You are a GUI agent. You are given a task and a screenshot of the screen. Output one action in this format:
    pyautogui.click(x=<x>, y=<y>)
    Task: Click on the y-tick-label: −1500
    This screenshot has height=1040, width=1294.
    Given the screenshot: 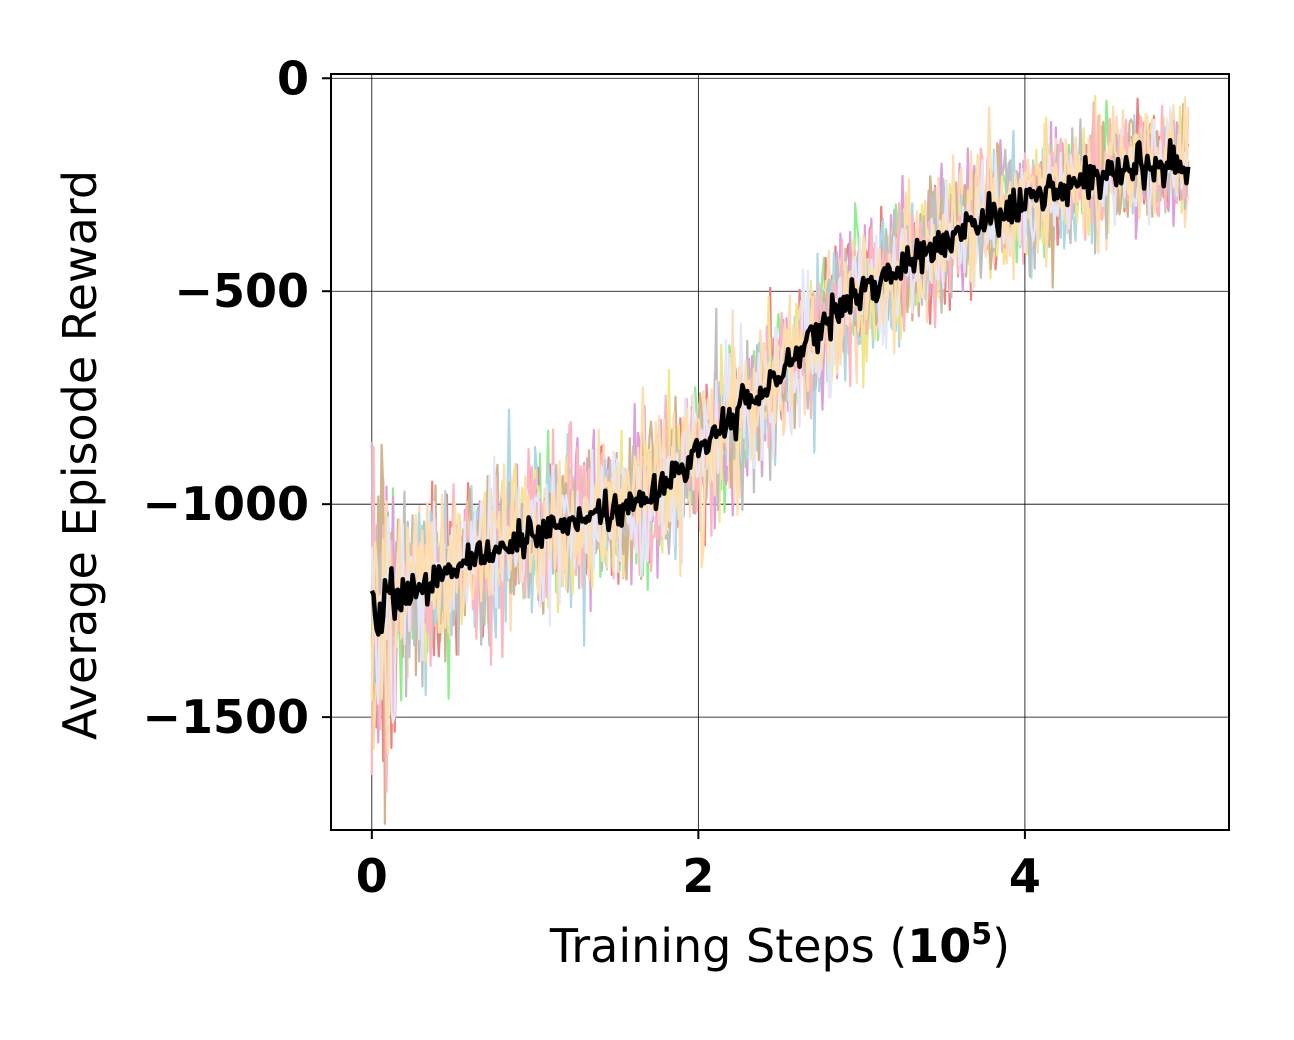 What is the action you would take?
    pyautogui.click(x=225, y=717)
    